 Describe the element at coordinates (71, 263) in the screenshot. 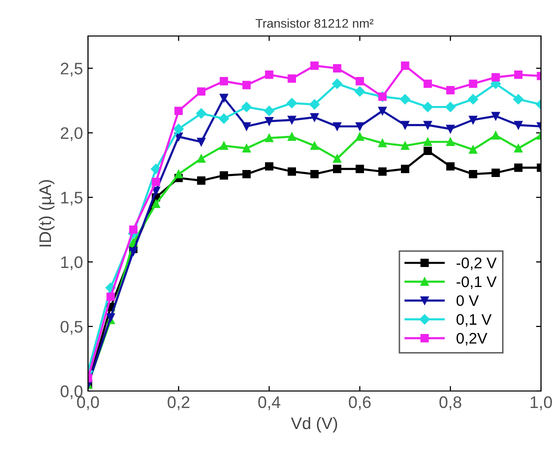

I see `y-tick-label: 1,0` at that location.